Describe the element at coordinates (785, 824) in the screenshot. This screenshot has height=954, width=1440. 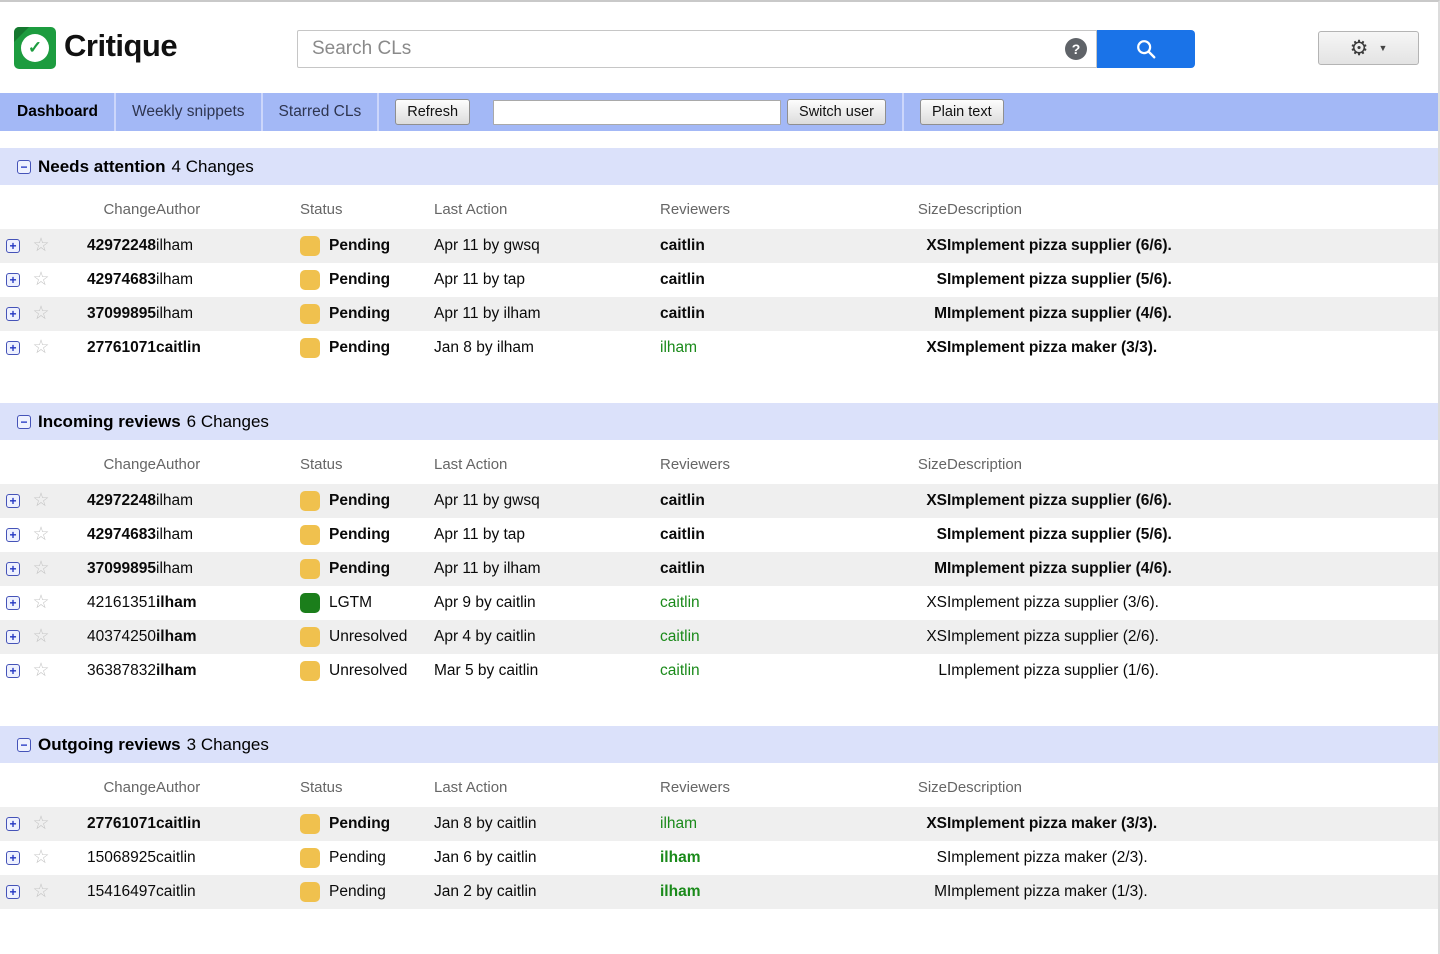
I see `cl-reviewers: ilham` at that location.